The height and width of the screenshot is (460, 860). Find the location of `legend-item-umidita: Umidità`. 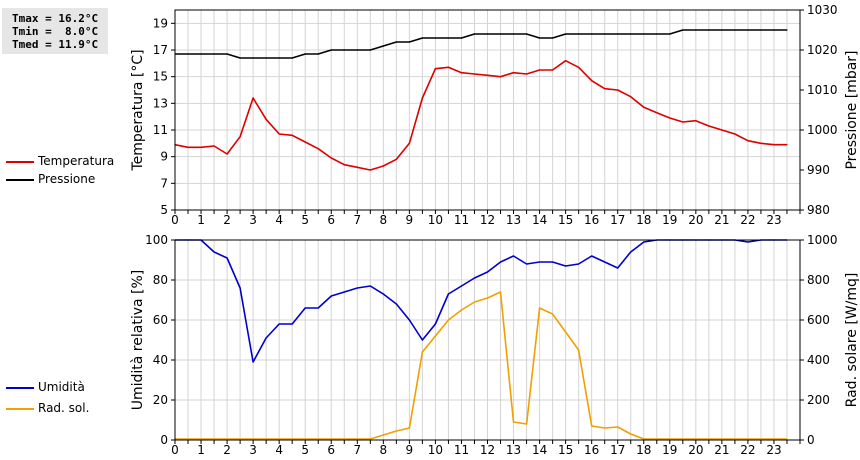

legend-item-umidita: Umidità is located at coordinates (81, 388).